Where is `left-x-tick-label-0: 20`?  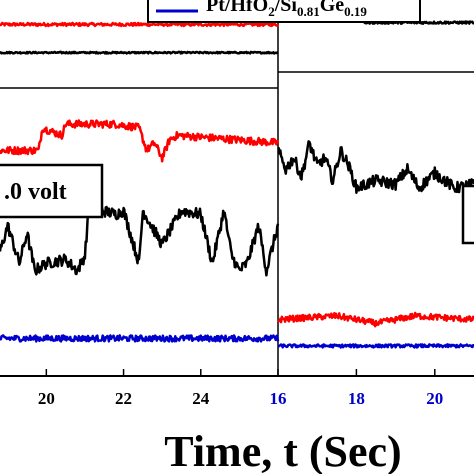
left-x-tick-label-0: 20 is located at coordinates (46, 398).